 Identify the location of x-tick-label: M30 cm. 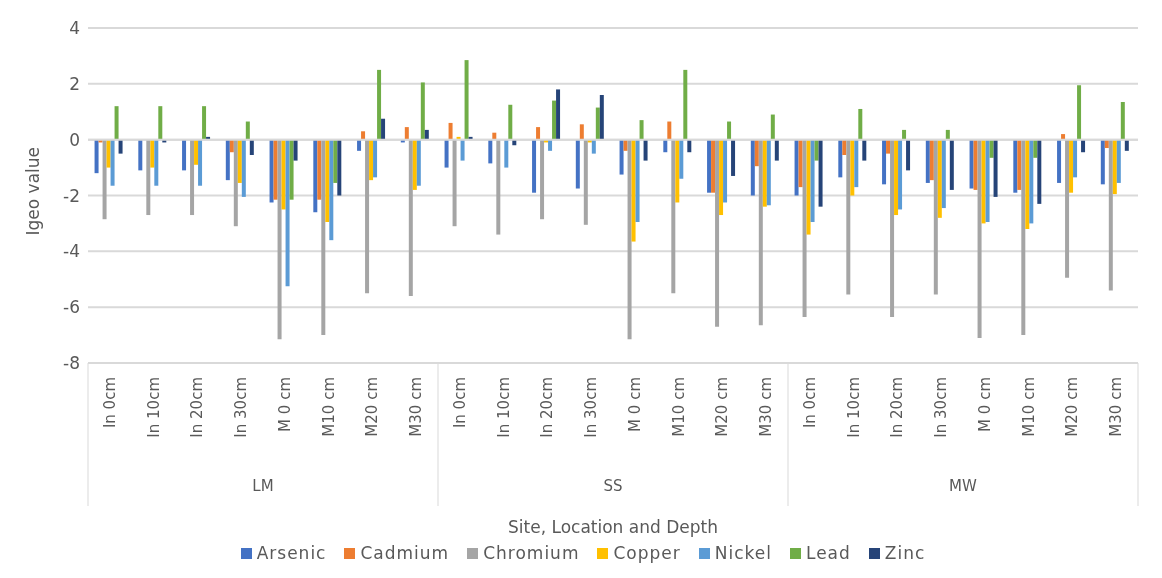
(766, 407).